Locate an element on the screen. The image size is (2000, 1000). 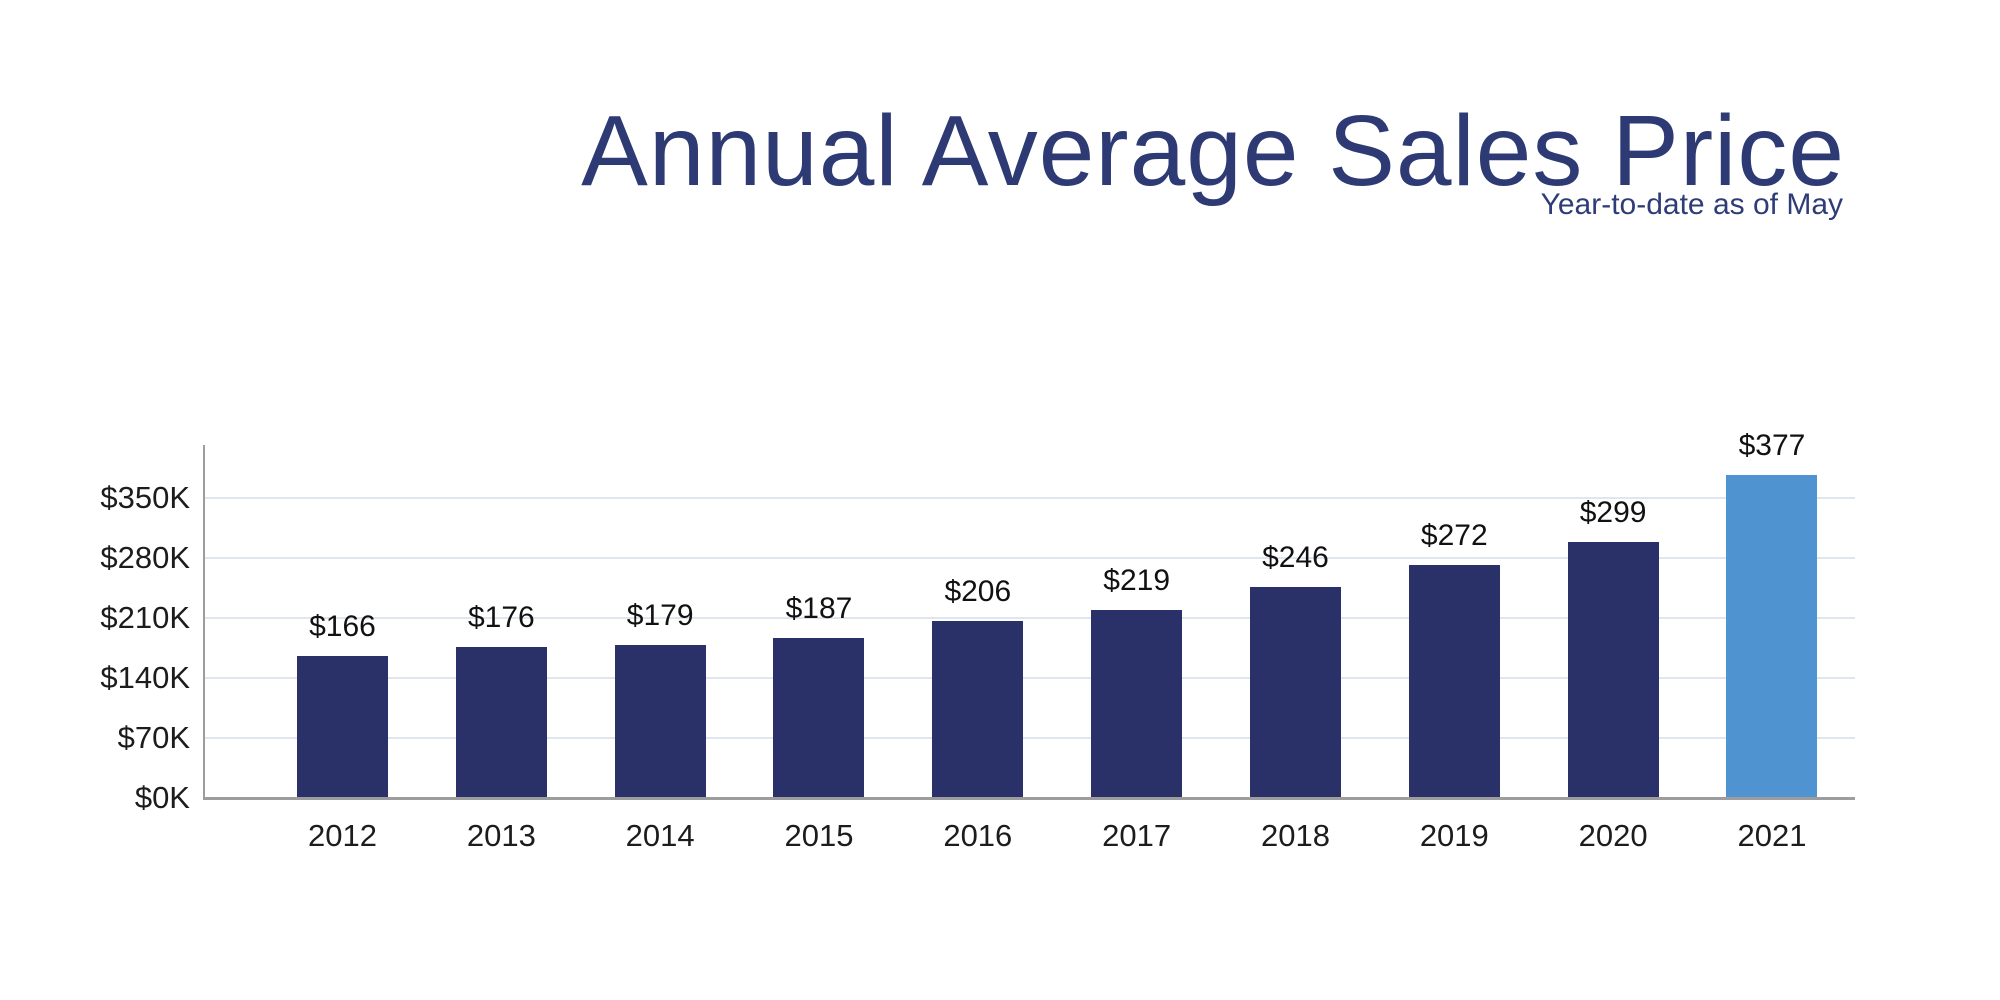
bar-2012 is located at coordinates (342, 726).